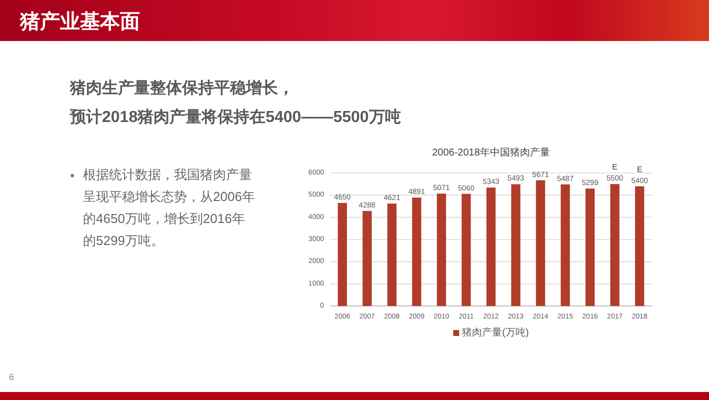 This screenshot has height=400, width=709. Describe the element at coordinates (169, 208) in the screenshot. I see `text: 根据统计数据，我国猪肉产量呈现平稳增长态势，从2006年的4650万吨，增长到2016年的5299万吨。` at that location.